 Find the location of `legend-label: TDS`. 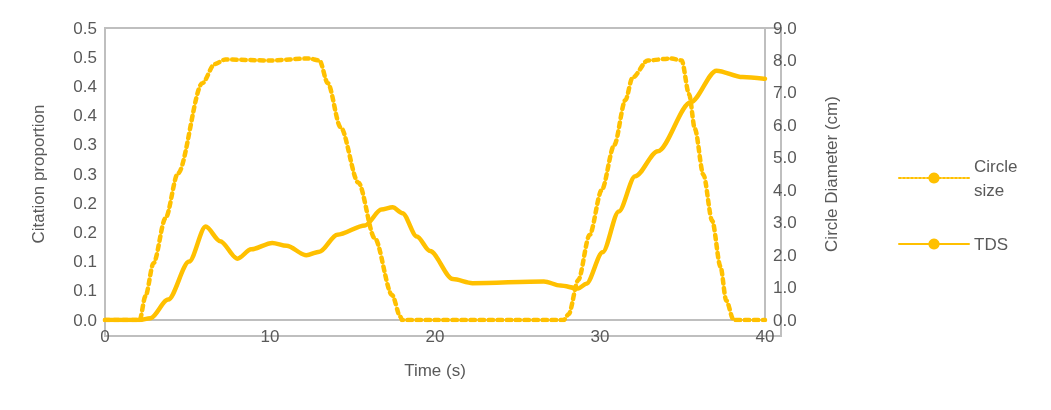

legend-label: TDS is located at coordinates (991, 244).